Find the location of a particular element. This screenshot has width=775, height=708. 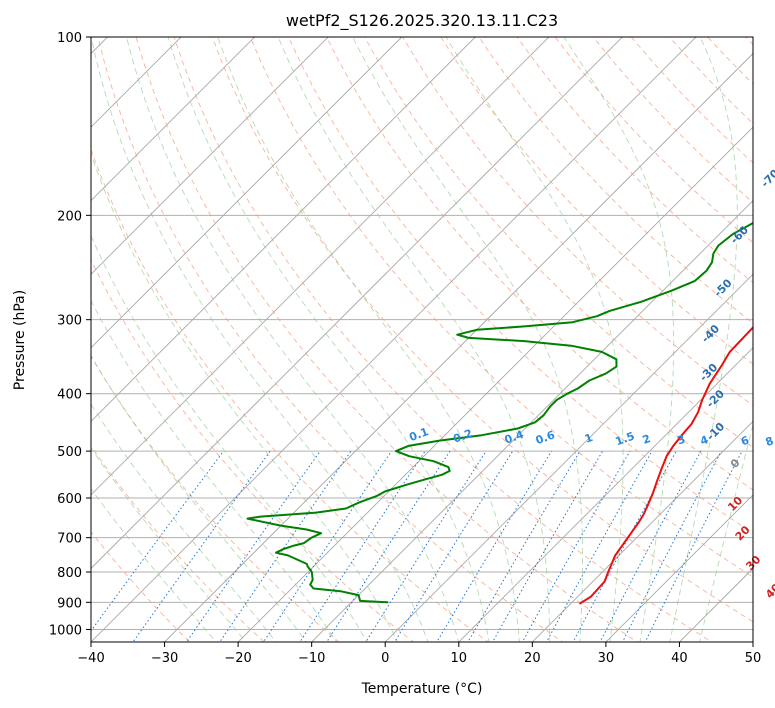

y-tick-label: 600 is located at coordinates (69, 499).